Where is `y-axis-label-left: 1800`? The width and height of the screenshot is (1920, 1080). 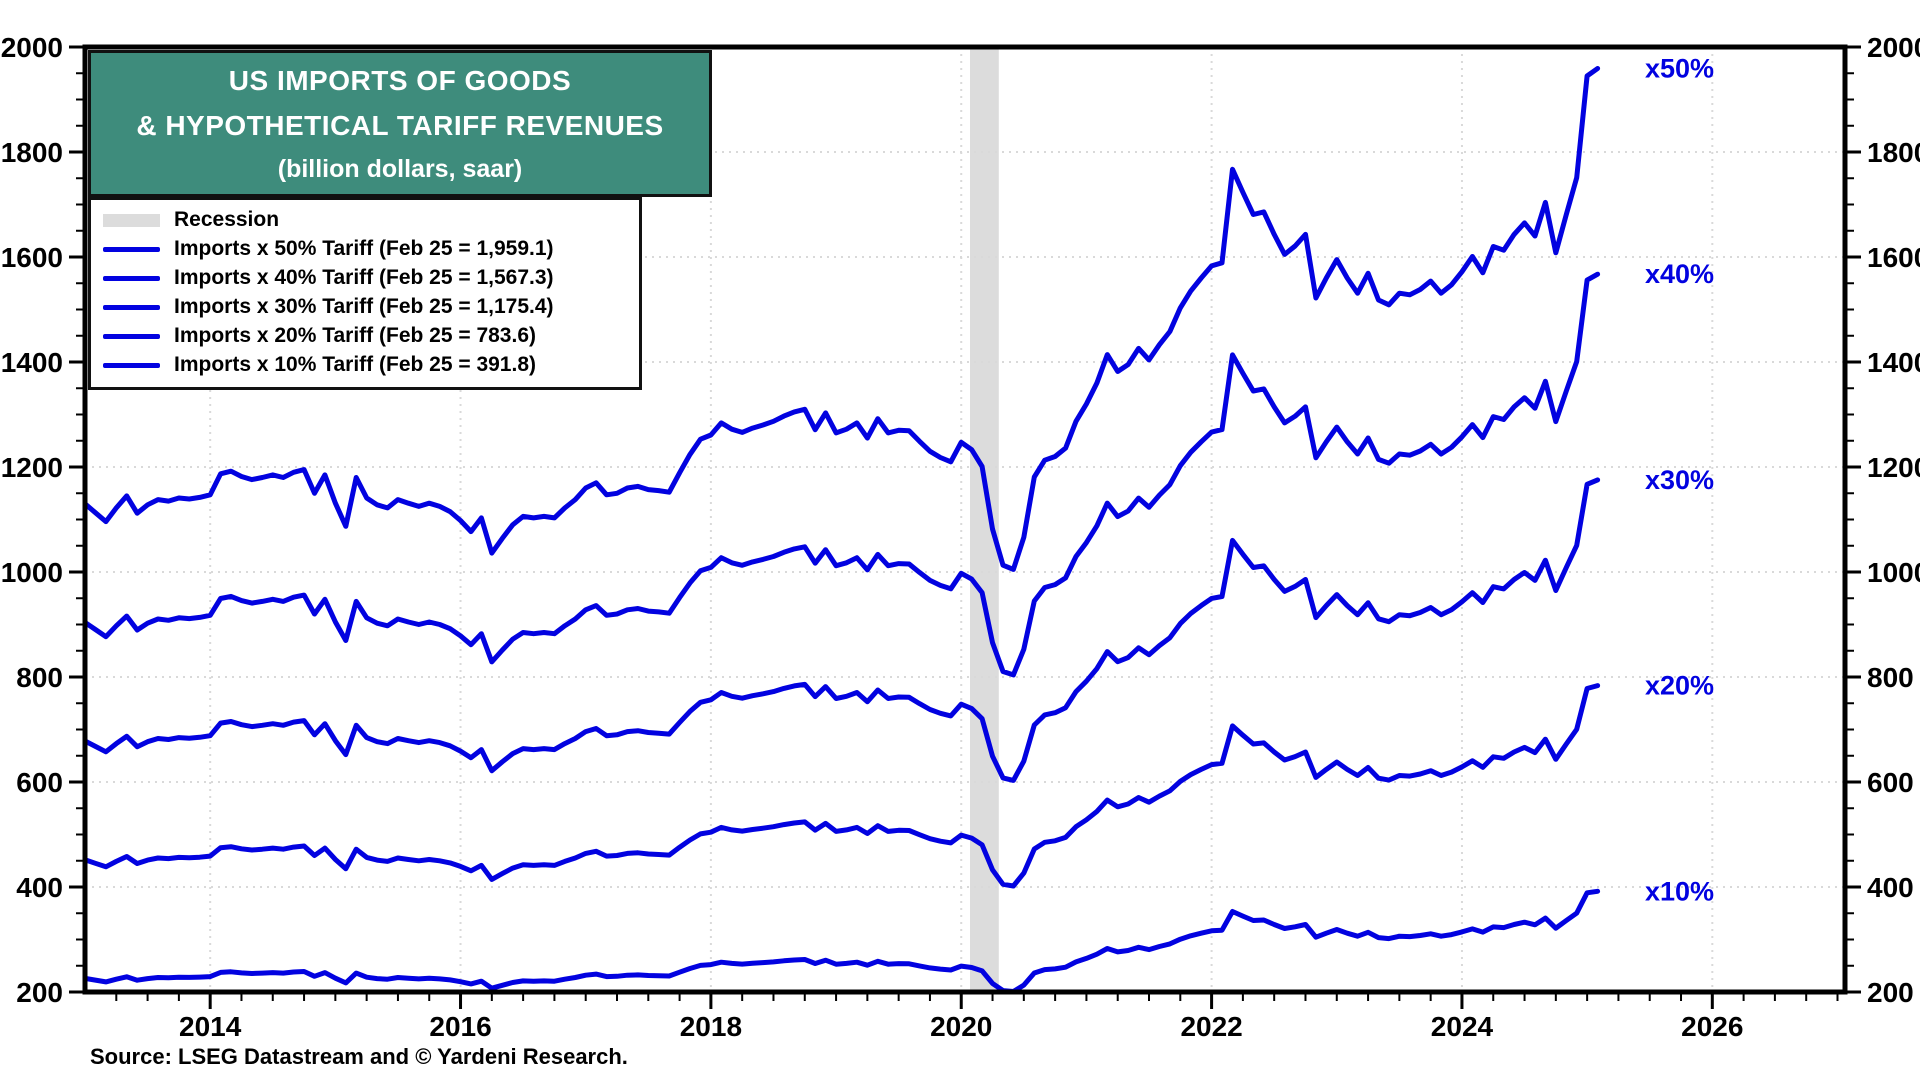
y-axis-label-left: 1800 is located at coordinates (32, 152).